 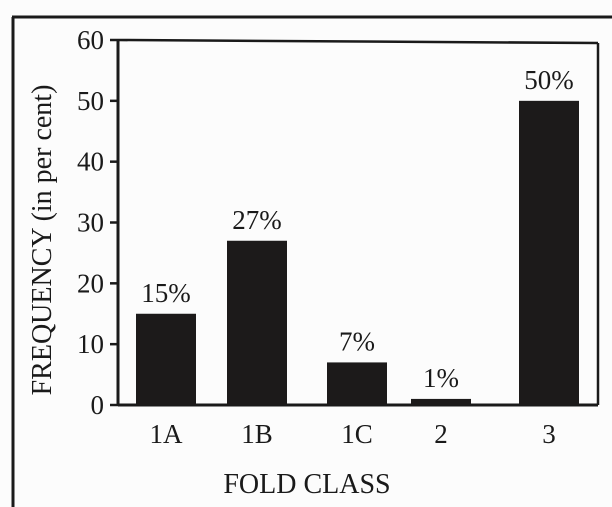 What do you see at coordinates (549, 80) in the screenshot?
I see `data-label-3: 50%` at bounding box center [549, 80].